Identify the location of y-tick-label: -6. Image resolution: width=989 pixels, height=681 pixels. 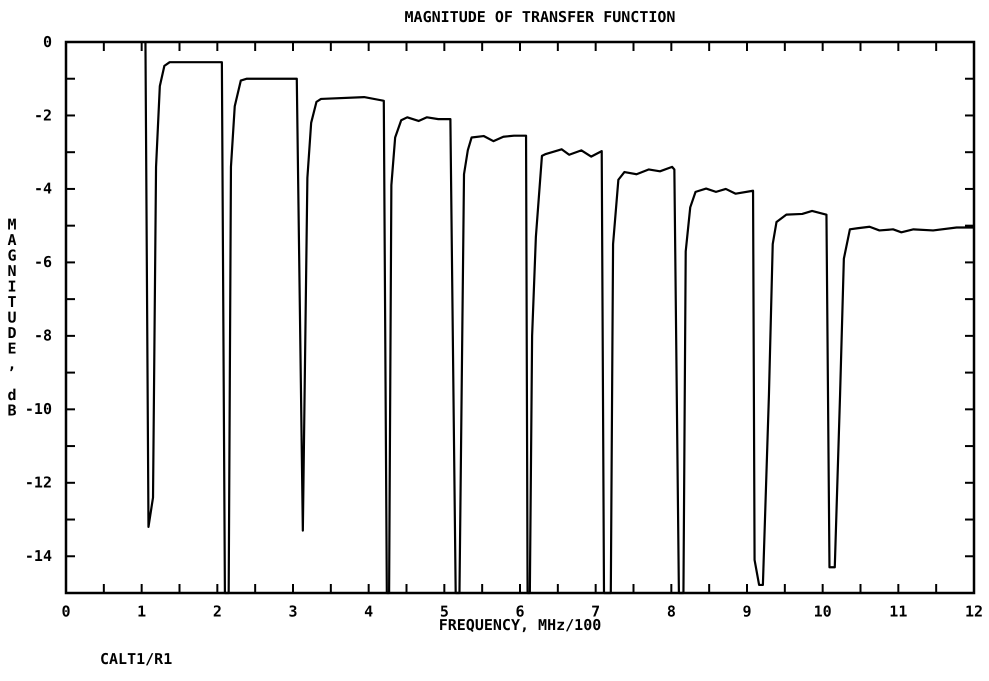
(43, 262).